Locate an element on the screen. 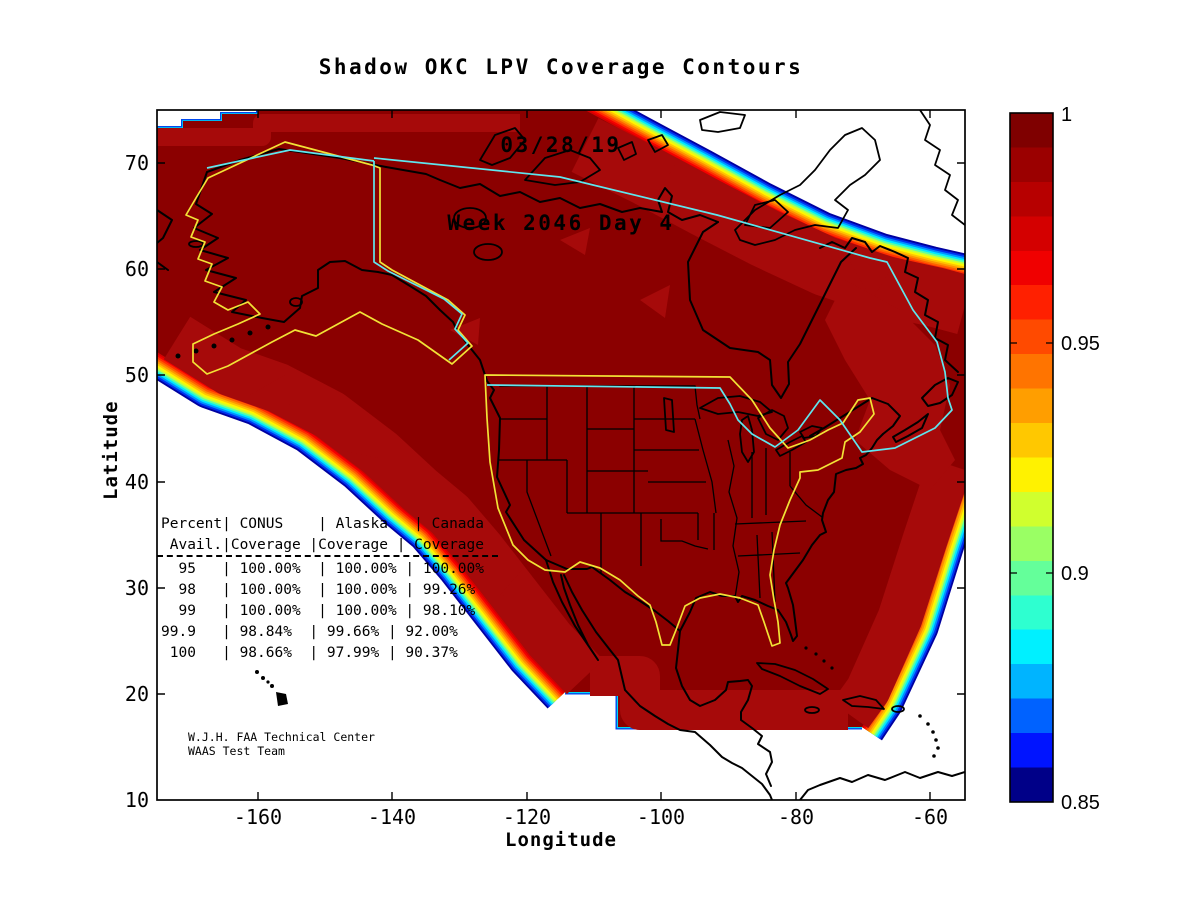  us-state-boundaries is located at coordinates (661, 494).